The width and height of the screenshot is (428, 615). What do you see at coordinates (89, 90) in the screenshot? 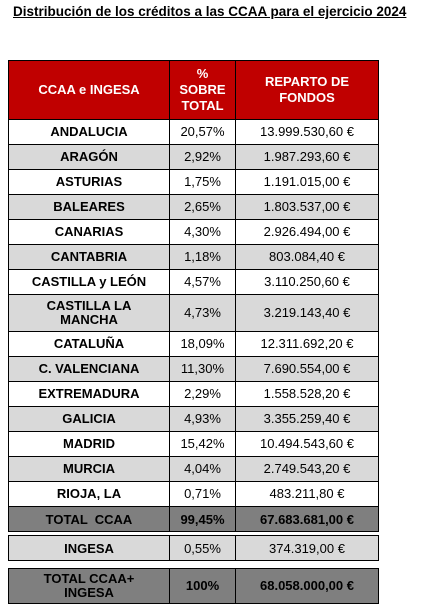
I see `header-ccaa: CCAA e INGESA` at bounding box center [89, 90].